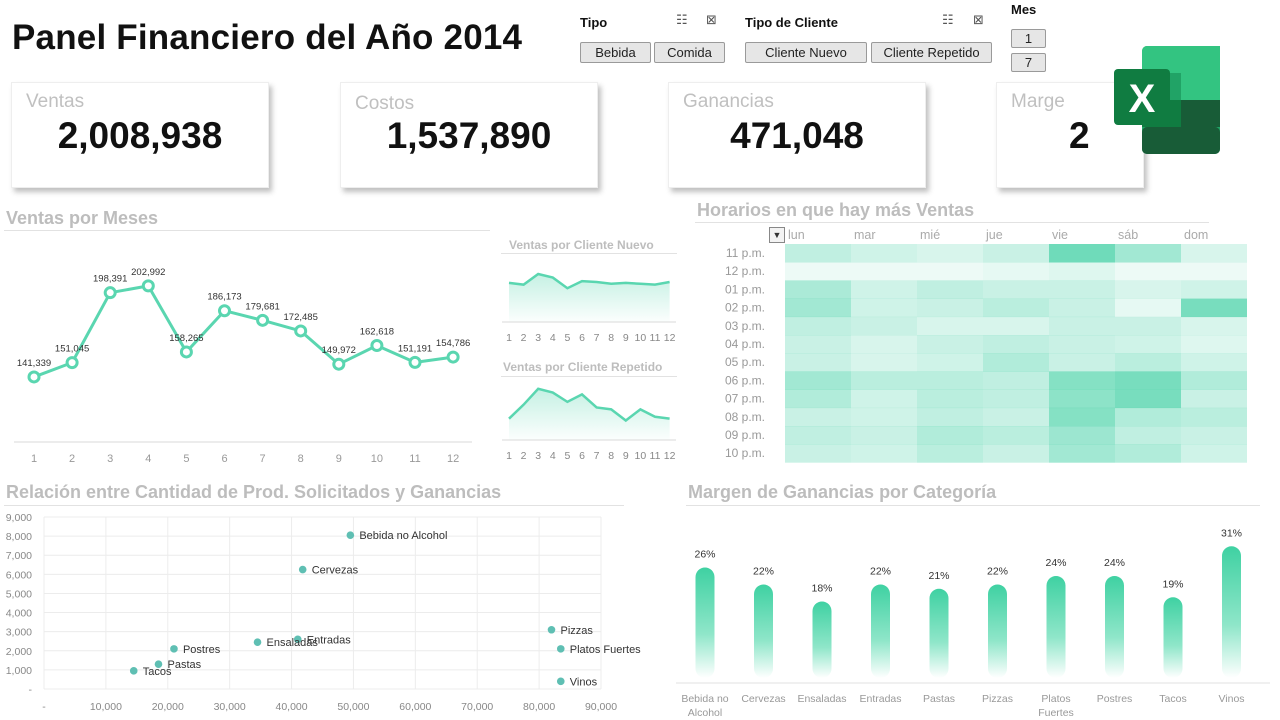 The width and height of the screenshot is (1280, 720). What do you see at coordinates (689, 52) in the screenshot?
I see `slicer-tipo-comida: Comida` at bounding box center [689, 52].